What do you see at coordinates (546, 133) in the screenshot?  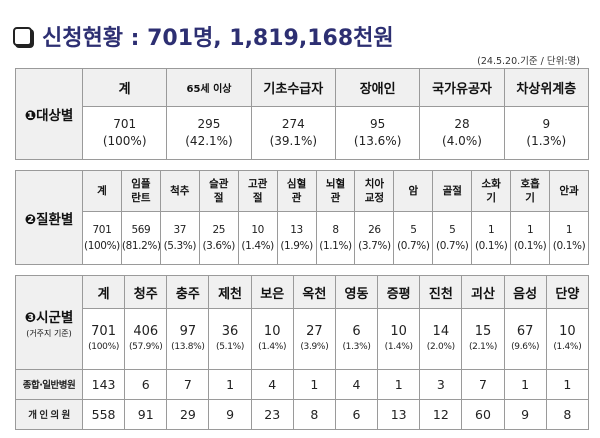 I see `value-cell: 9 (1.3%)` at bounding box center [546, 133].